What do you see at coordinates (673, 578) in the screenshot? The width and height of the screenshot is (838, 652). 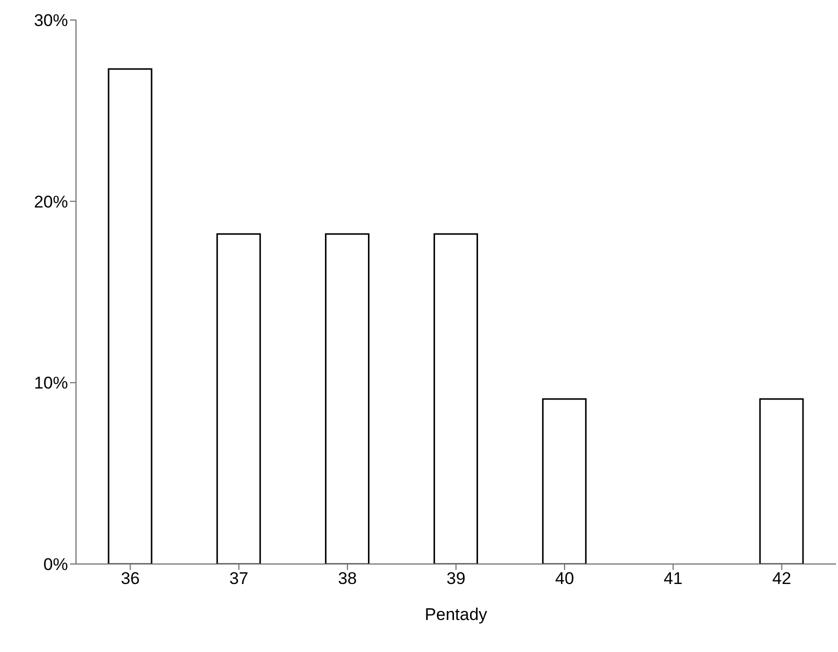 I see `x-tick-label: 41` at bounding box center [673, 578].